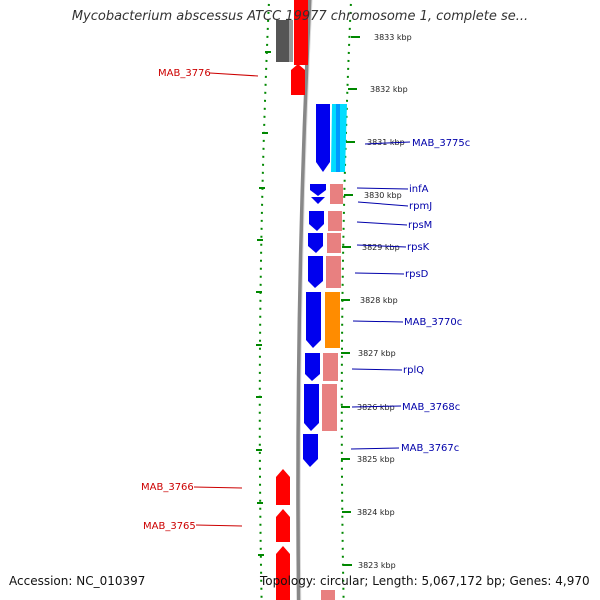 Image resolution: width=600 pixels, height=600 pixels. I want to click on left-gene-labels: MAB_3776 MAB_3766 MAB_3765, so click(176, 300).